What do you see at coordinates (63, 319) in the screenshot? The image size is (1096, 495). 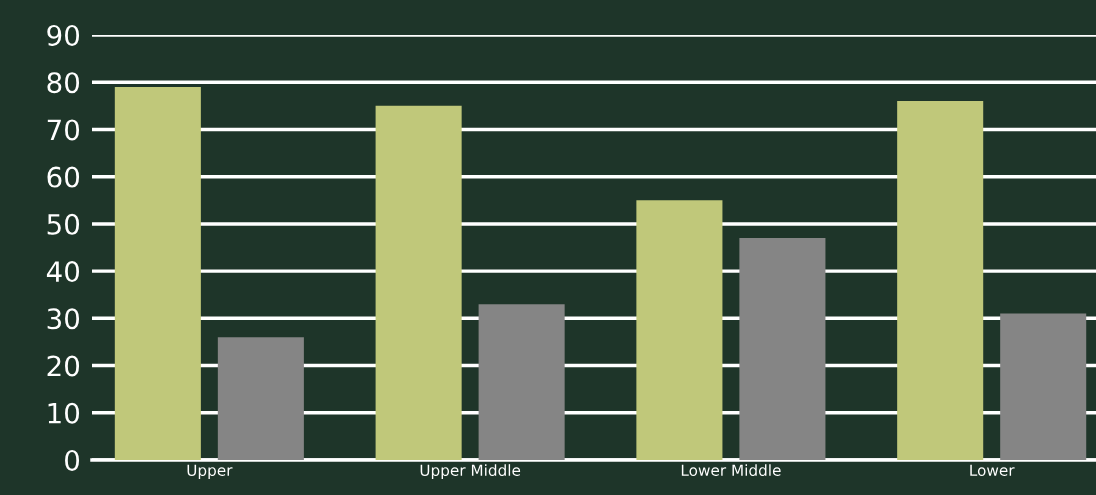 I see `y-tick-label: 30` at bounding box center [63, 319].